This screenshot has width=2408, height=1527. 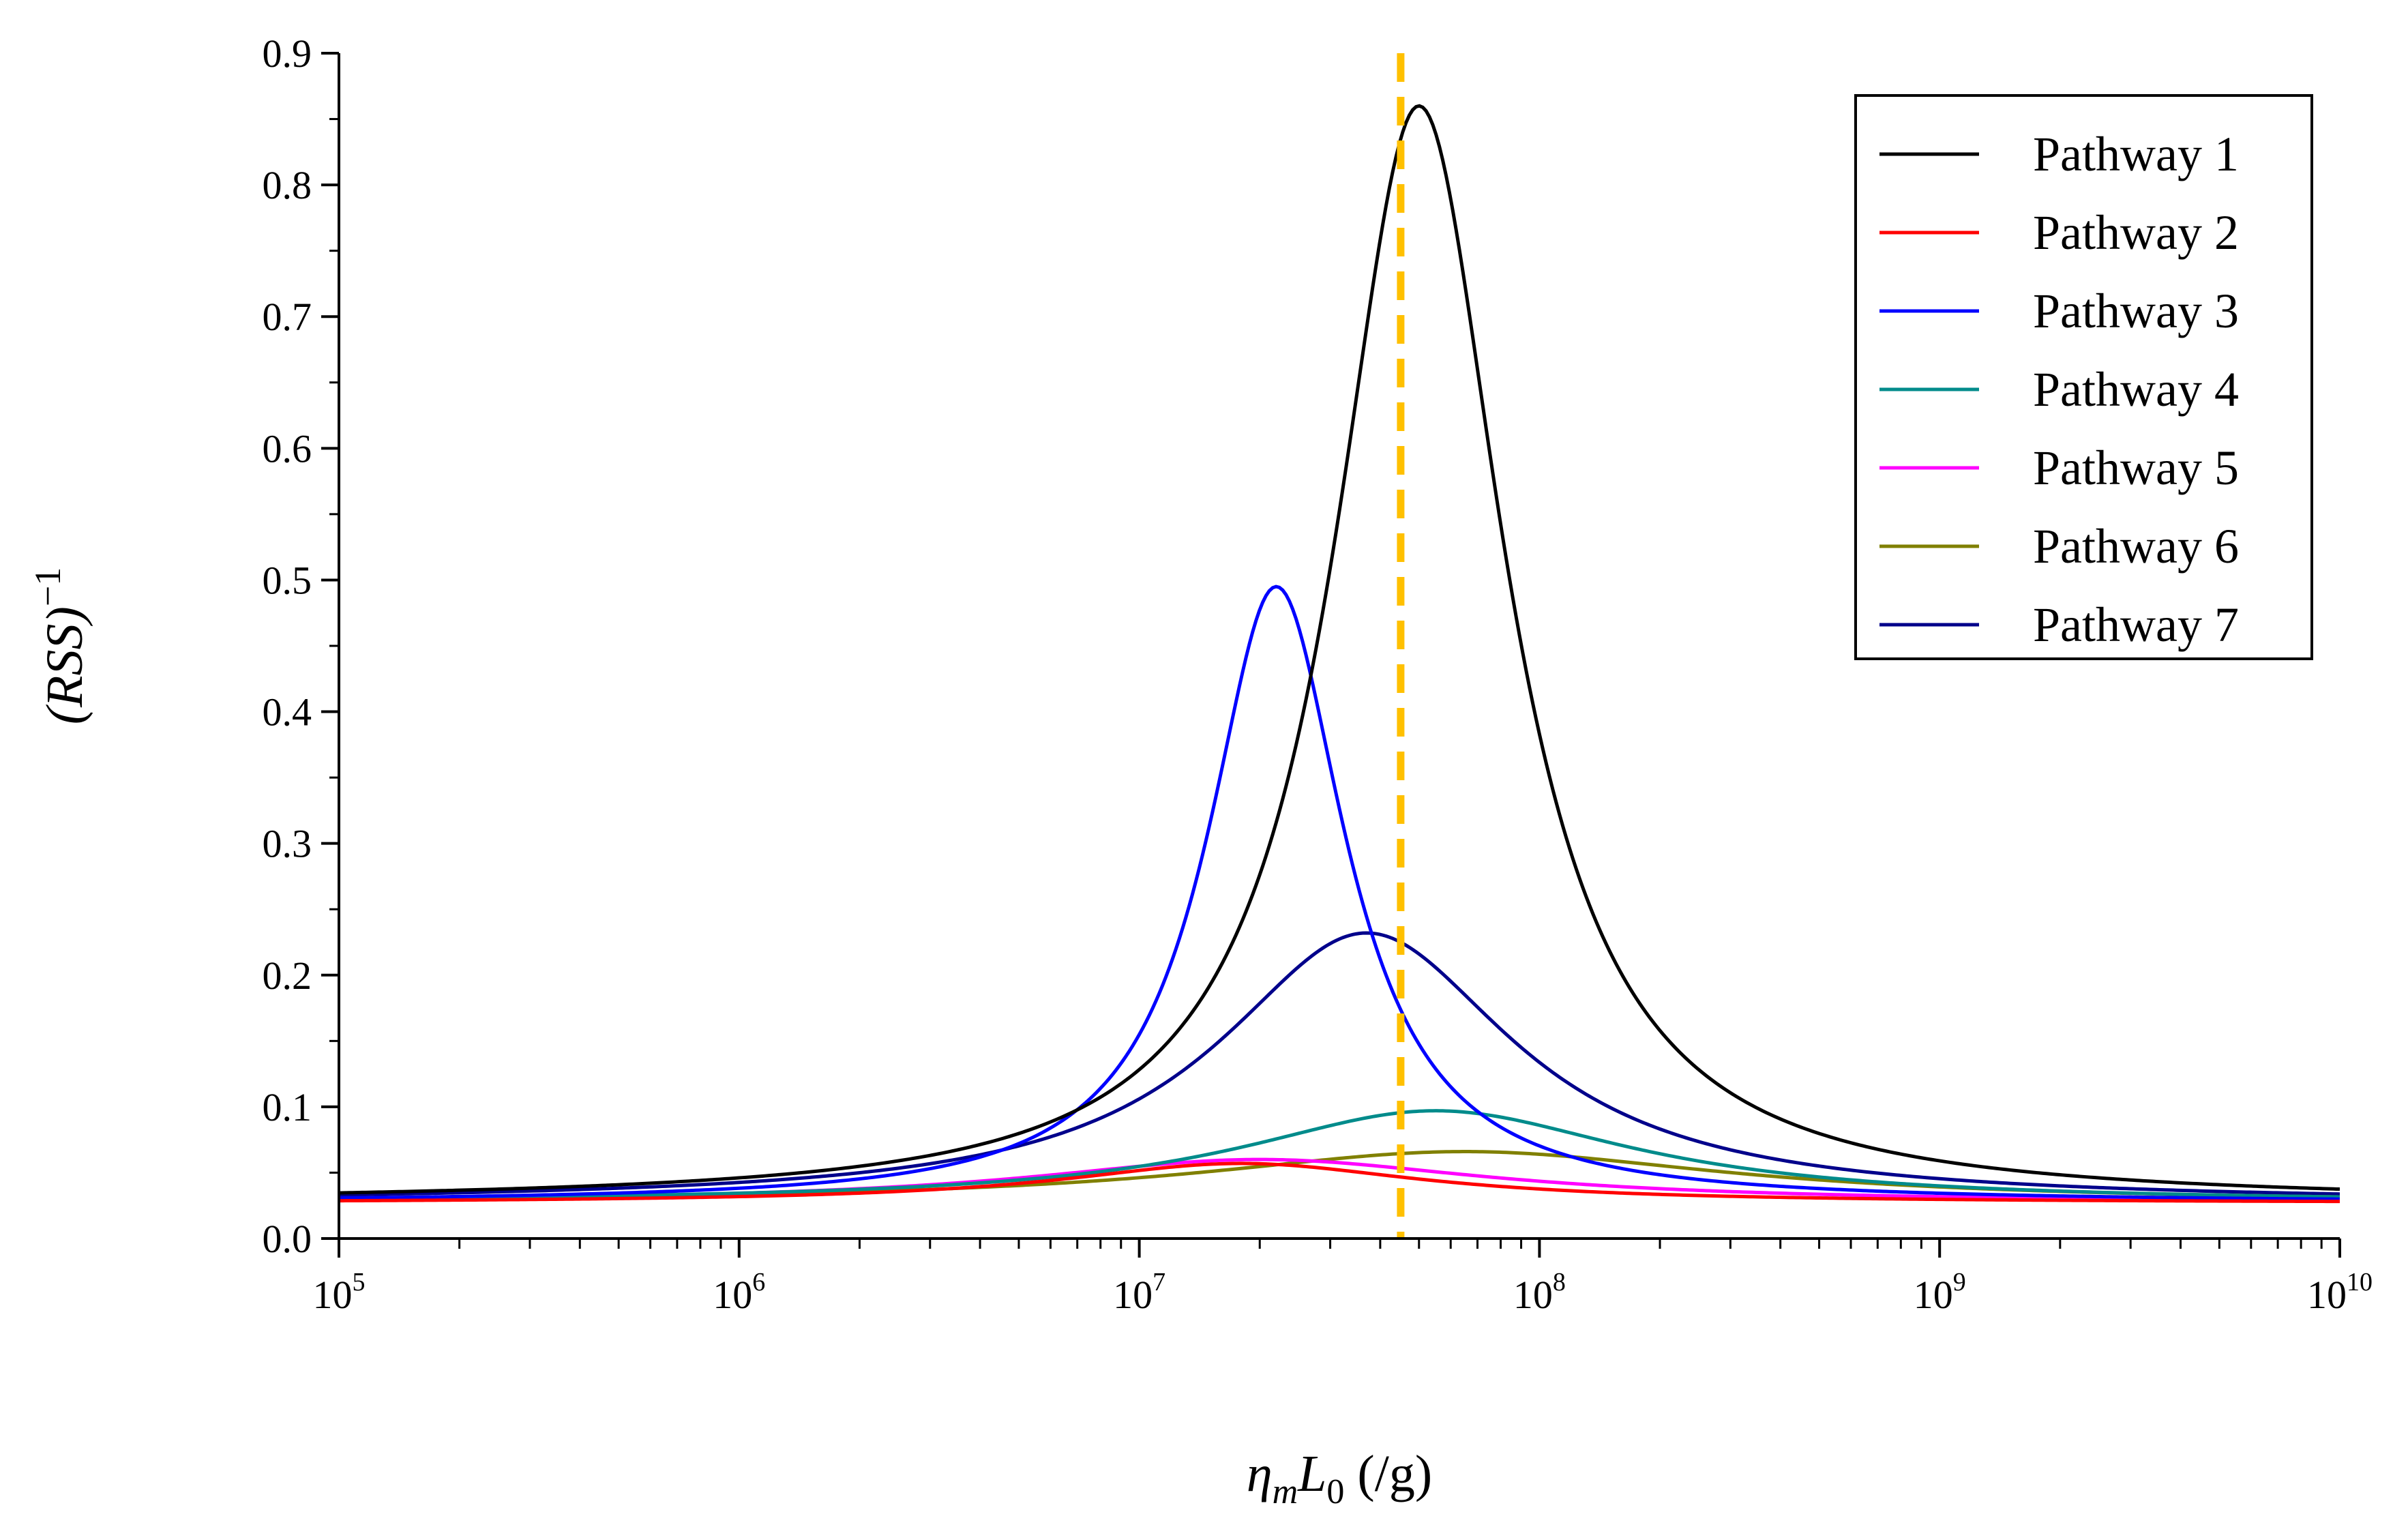 I want to click on y-tick-label: 0.4, so click(x=287, y=713).